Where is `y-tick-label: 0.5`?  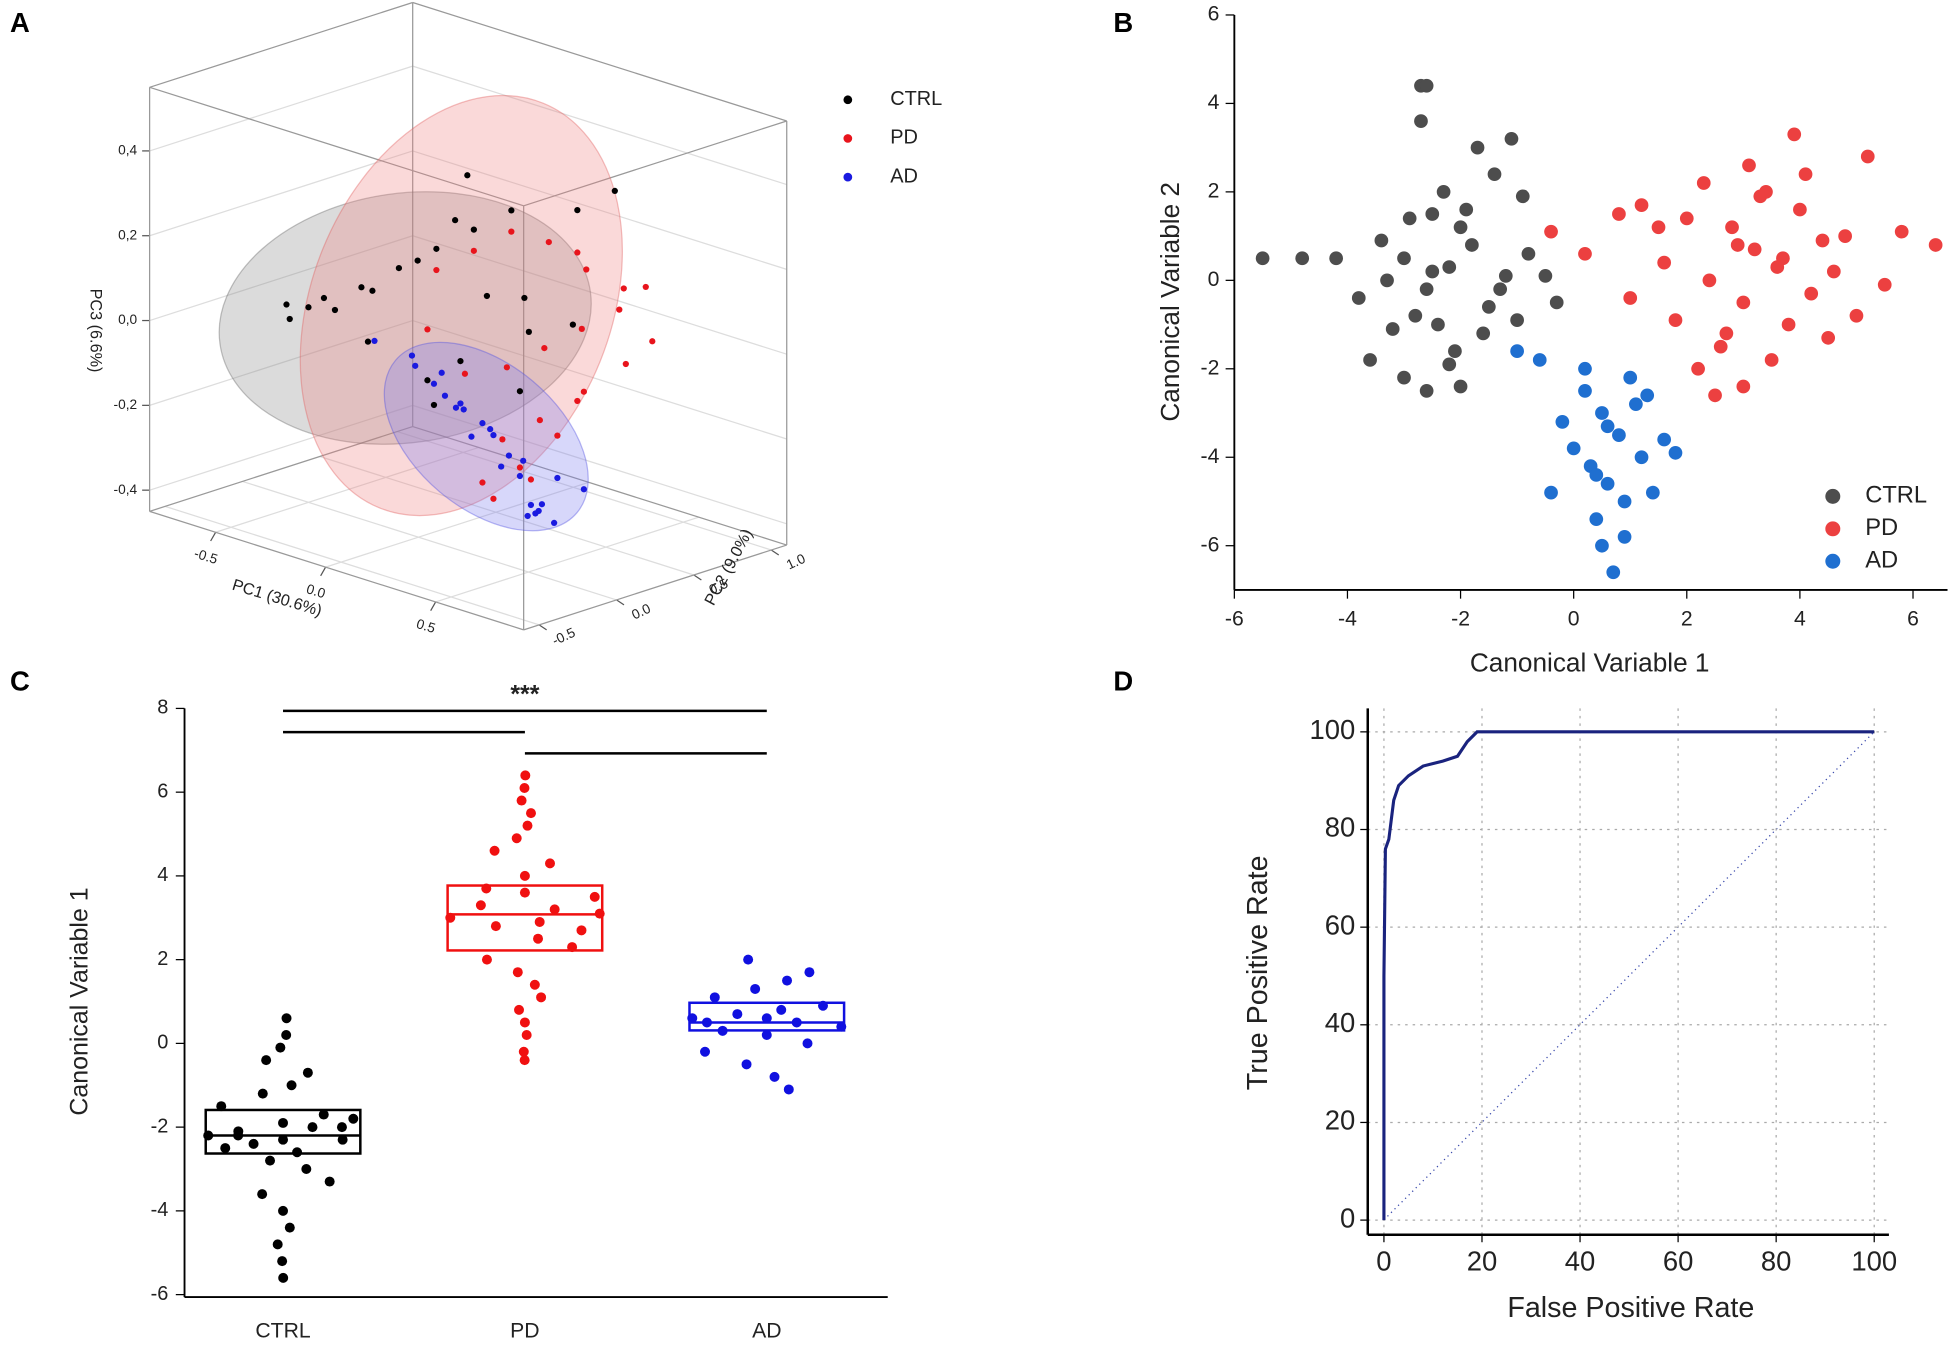
y-tick-label: 0.5 is located at coordinates (719, 587).